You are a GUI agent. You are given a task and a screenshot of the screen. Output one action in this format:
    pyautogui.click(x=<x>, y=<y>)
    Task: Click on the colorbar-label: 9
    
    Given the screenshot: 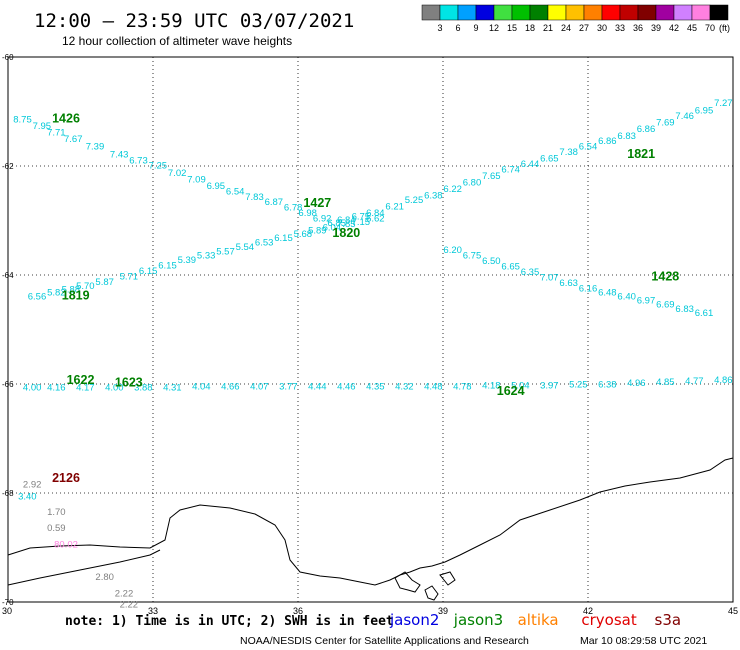 What is the action you would take?
    pyautogui.click(x=475, y=28)
    